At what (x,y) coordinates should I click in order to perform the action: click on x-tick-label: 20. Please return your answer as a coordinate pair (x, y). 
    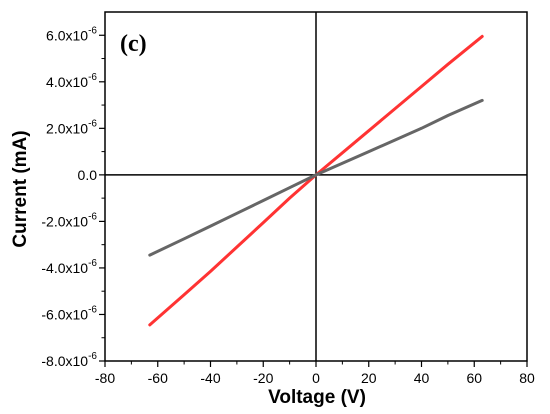
    Looking at the image, I should click on (369, 378).